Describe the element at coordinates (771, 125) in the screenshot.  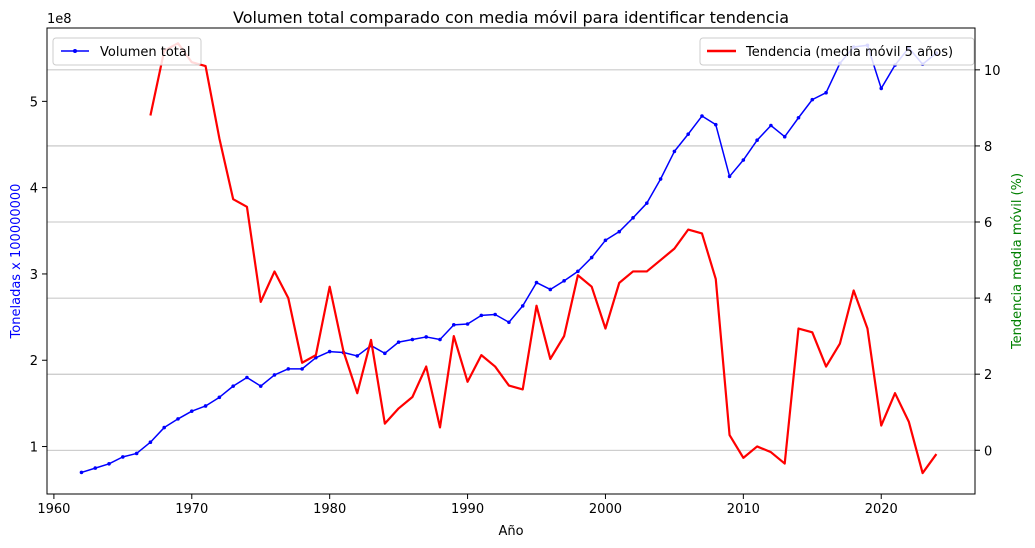
I see `data-point-volumen-2012` at that location.